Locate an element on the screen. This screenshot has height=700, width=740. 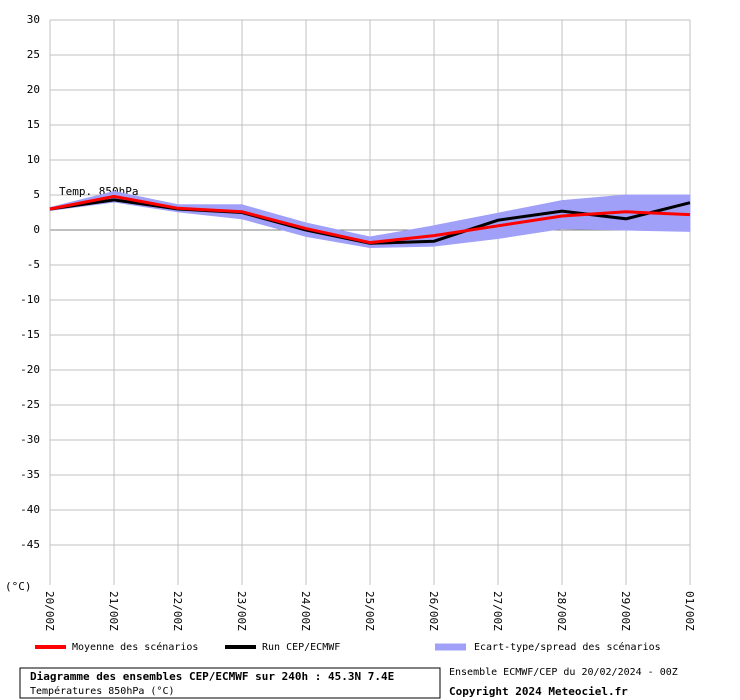
y-tick-label: -5 is located at coordinates (33, 264).